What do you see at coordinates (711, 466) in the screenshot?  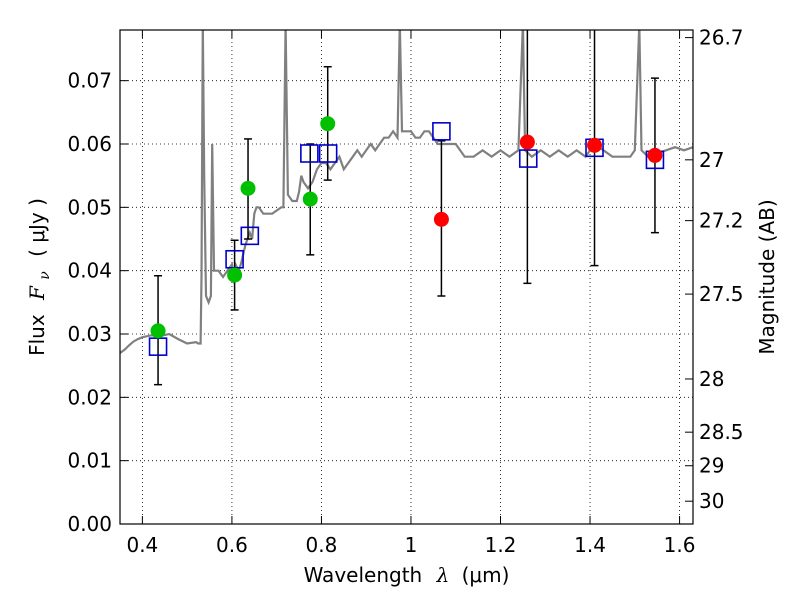 I see `mag-tick-label: 29` at bounding box center [711, 466].